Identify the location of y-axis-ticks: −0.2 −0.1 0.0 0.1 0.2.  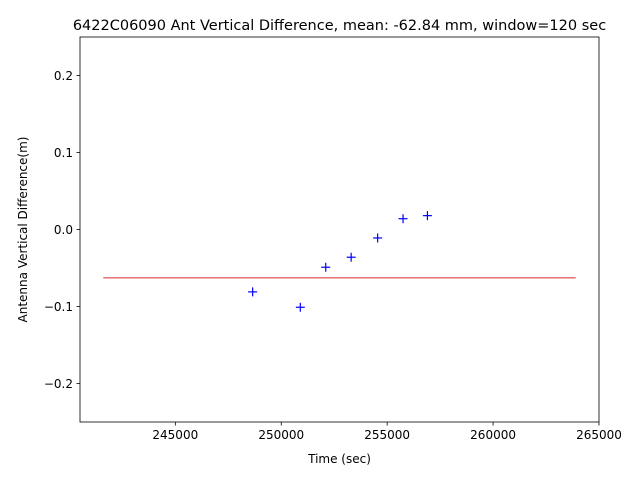
(62, 230).